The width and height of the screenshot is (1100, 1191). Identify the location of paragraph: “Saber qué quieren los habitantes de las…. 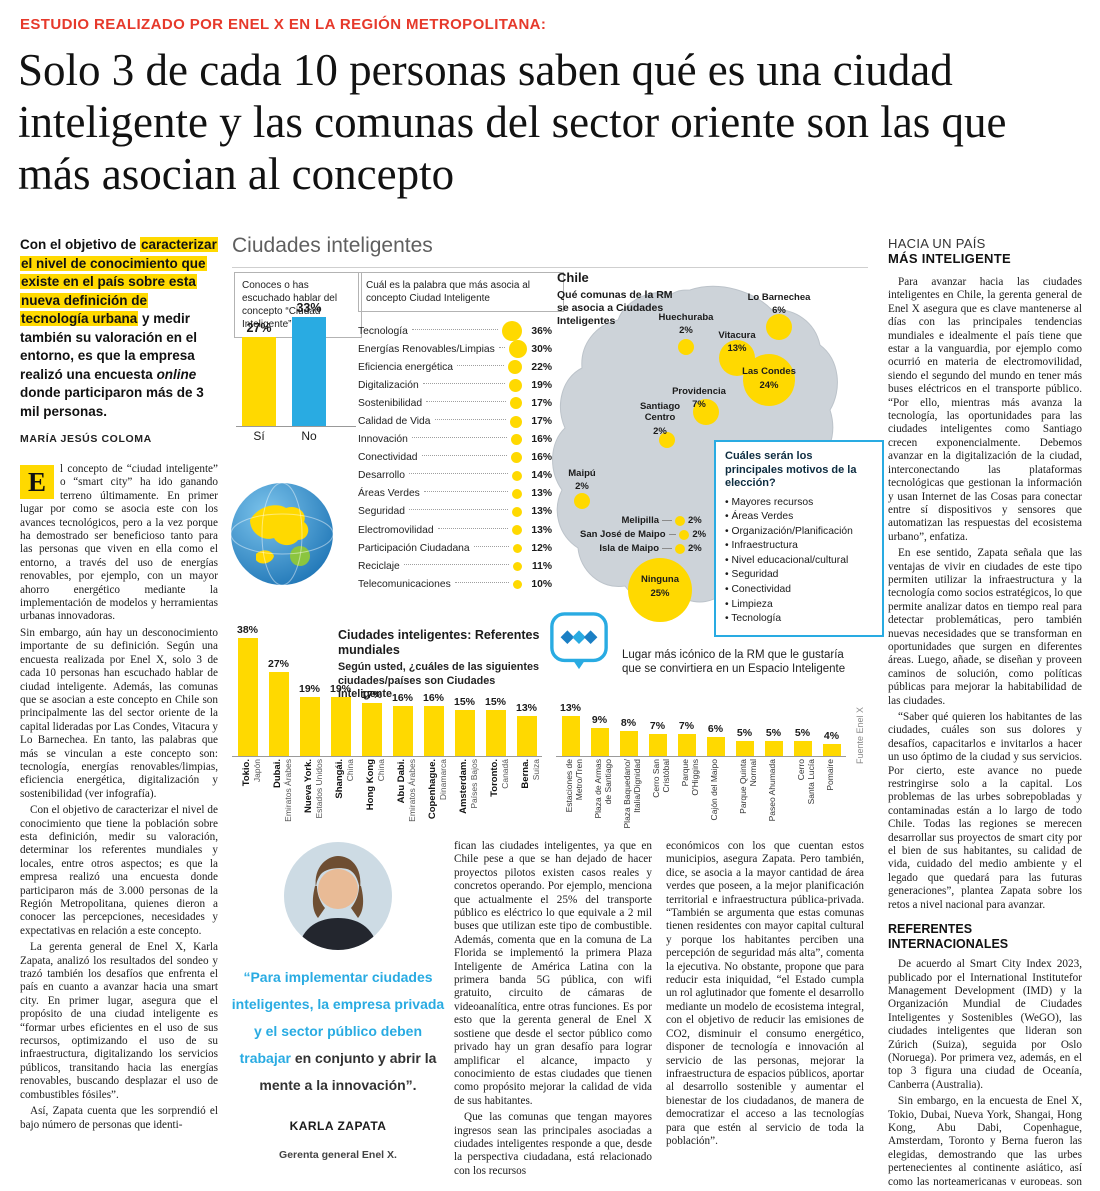
(985, 811).